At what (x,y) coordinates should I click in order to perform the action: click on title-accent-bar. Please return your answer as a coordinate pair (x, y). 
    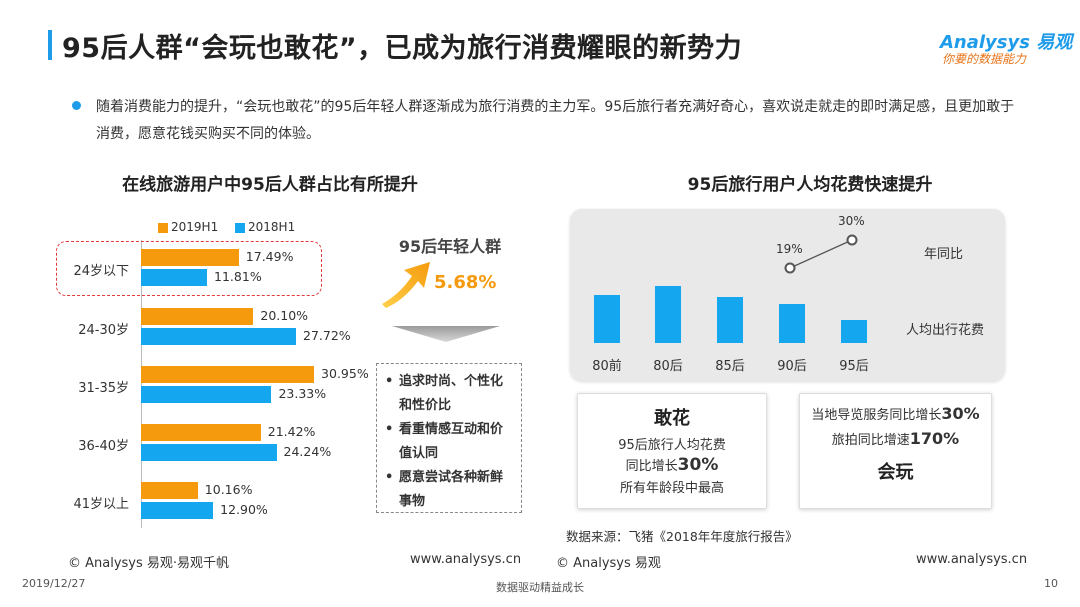
    Looking at the image, I should click on (50, 45).